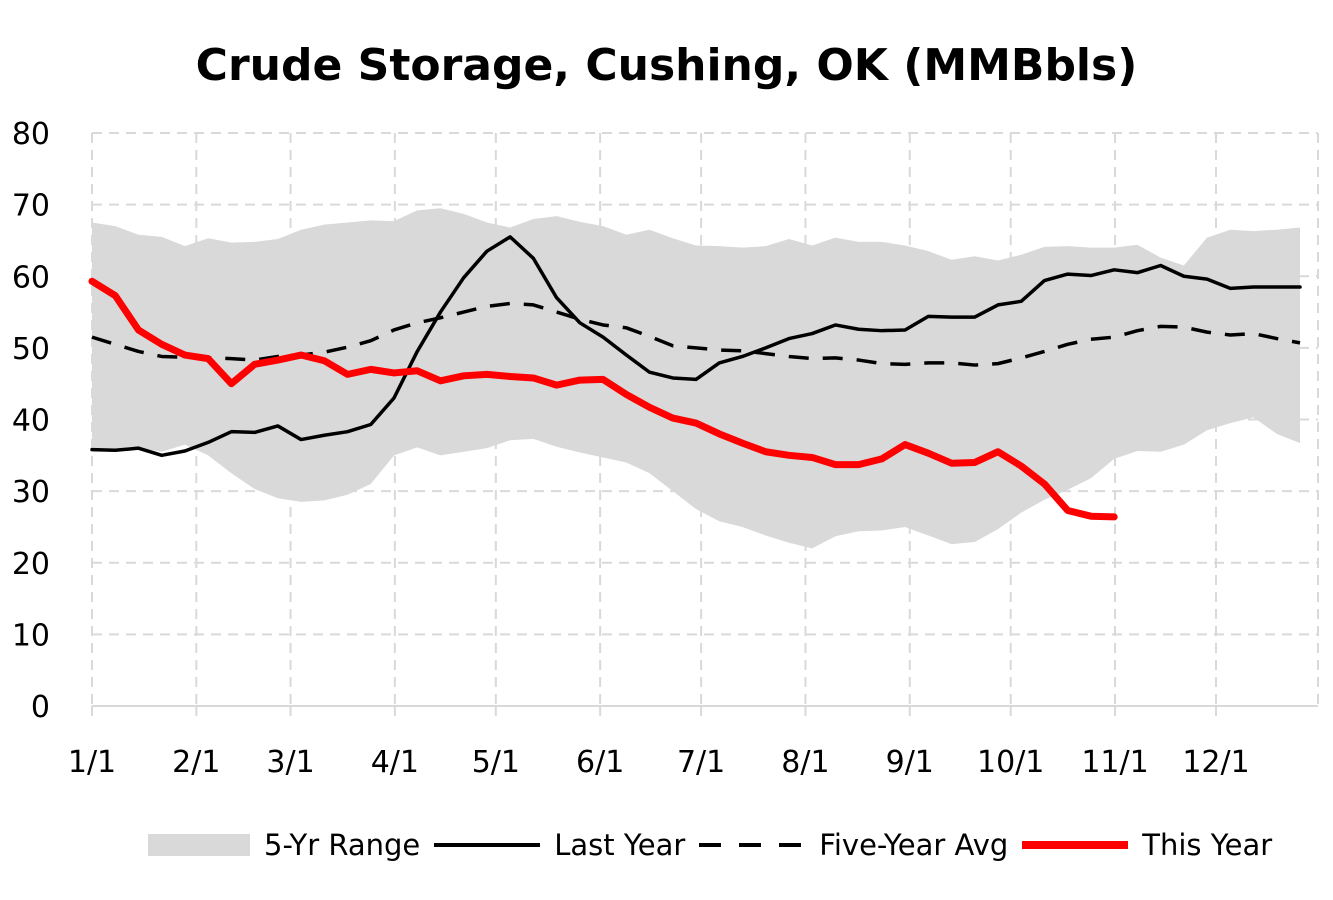 This screenshot has width=1333, height=900. I want to click on x-tick-label: 3/1, so click(290, 762).